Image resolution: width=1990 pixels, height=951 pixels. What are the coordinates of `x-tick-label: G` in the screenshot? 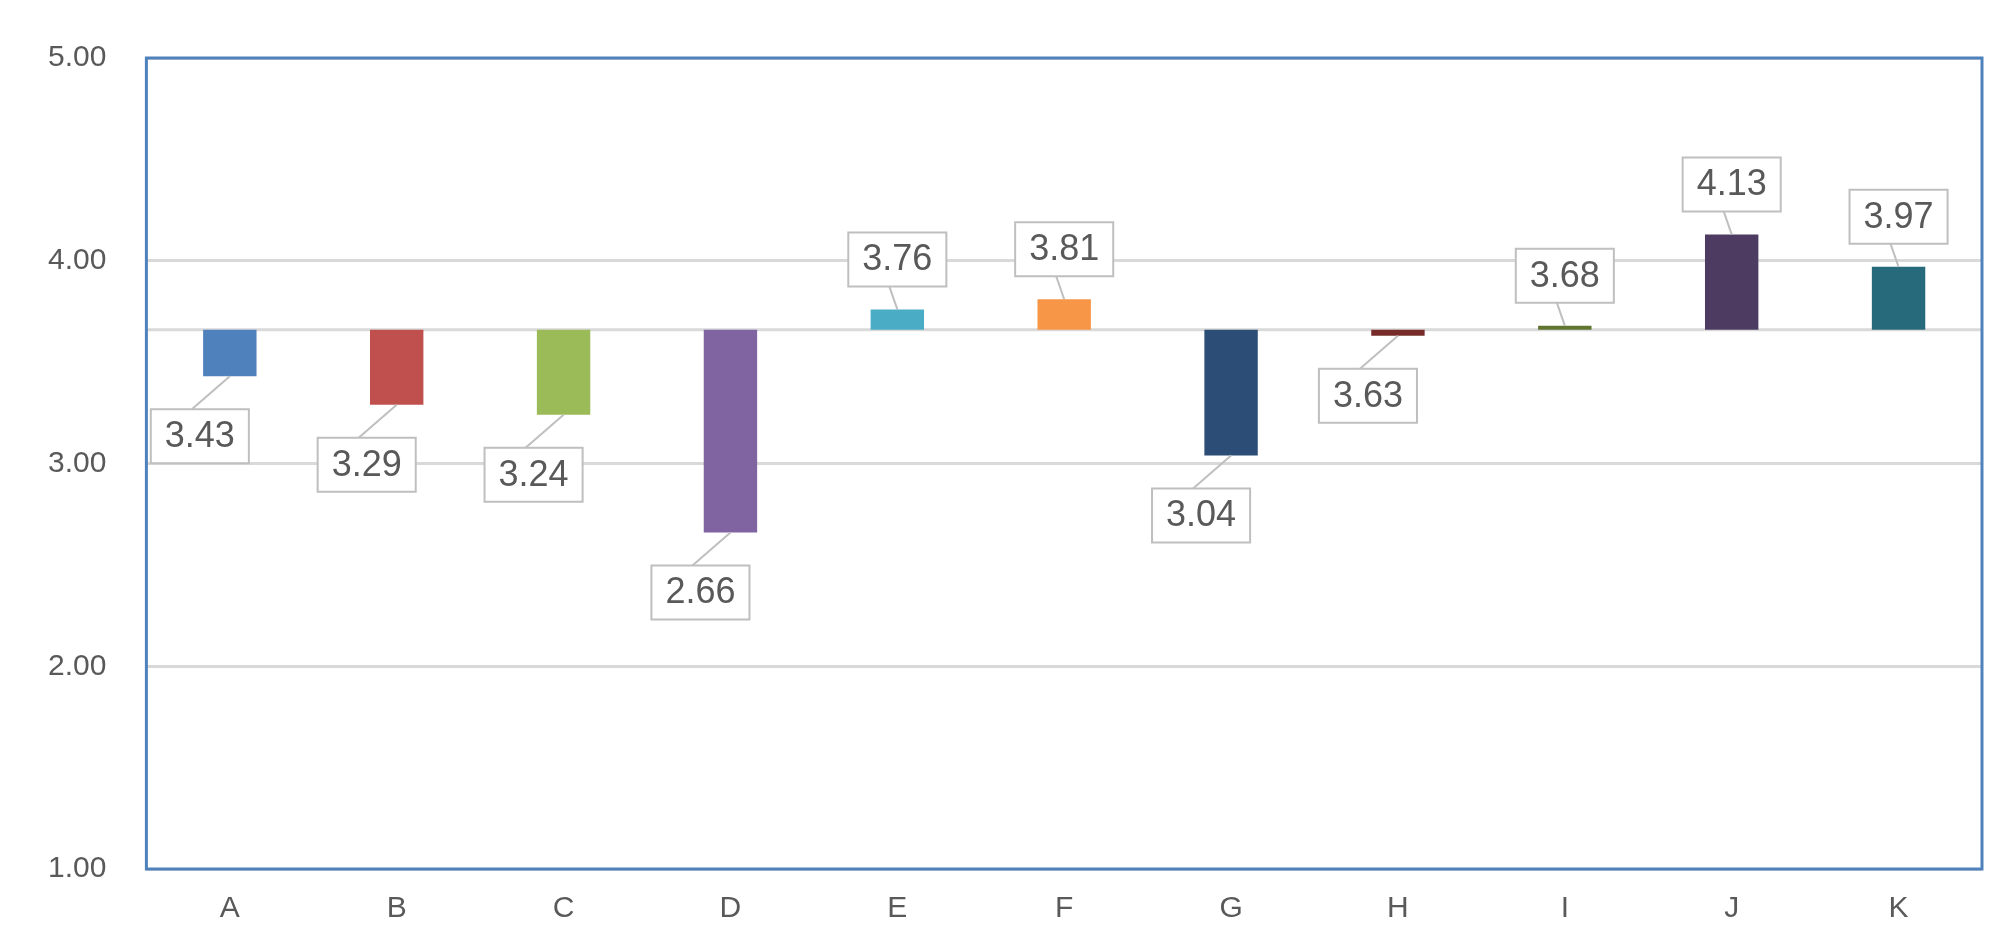 It's located at (1231, 907).